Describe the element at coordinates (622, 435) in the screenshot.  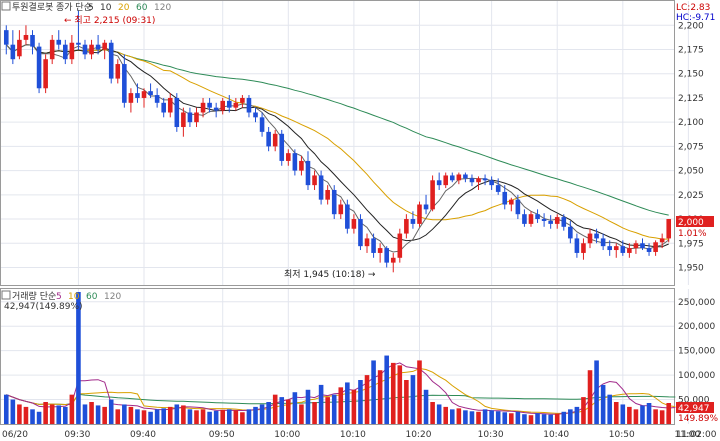
I see `time-tick-label: 10:50` at that location.